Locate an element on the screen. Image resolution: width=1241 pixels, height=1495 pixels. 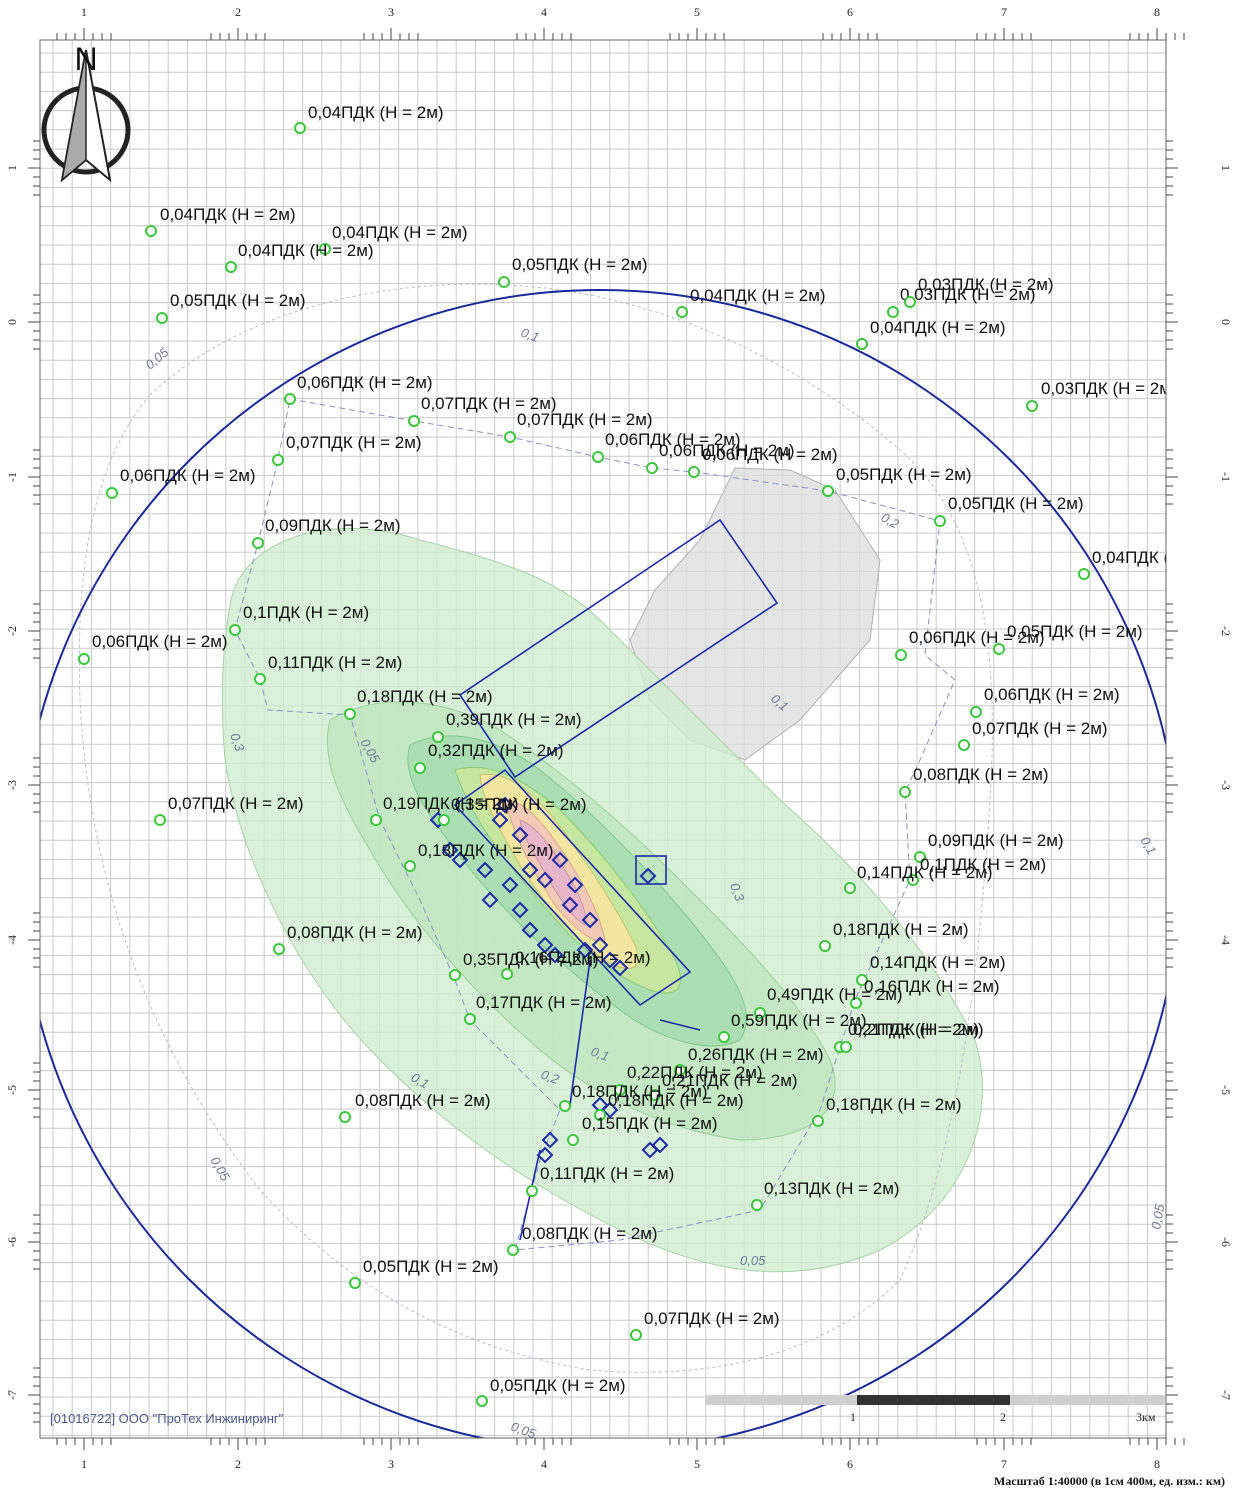
scale-tick-3: 3км is located at coordinates (1146, 1417).